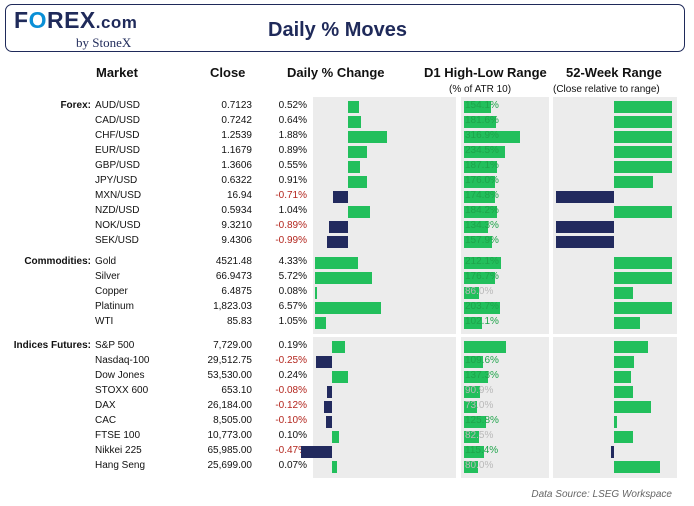 This screenshot has height=506, width=694. What do you see at coordinates (118, 450) in the screenshot?
I see `market-name: Nikkei 225` at bounding box center [118, 450].